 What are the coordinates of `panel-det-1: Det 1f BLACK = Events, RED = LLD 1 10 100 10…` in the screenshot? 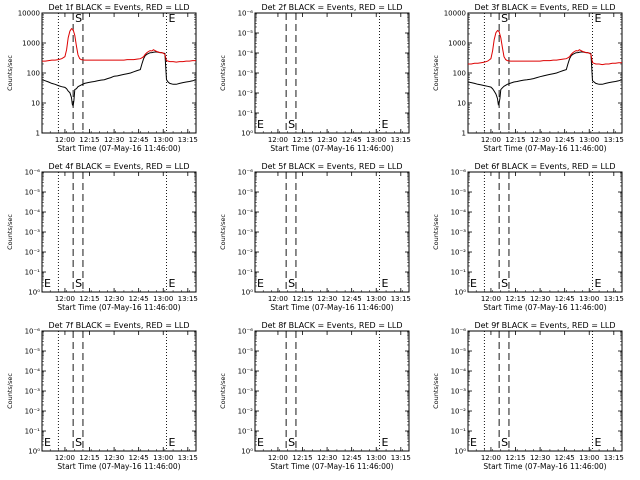 It's located at (102, 78).